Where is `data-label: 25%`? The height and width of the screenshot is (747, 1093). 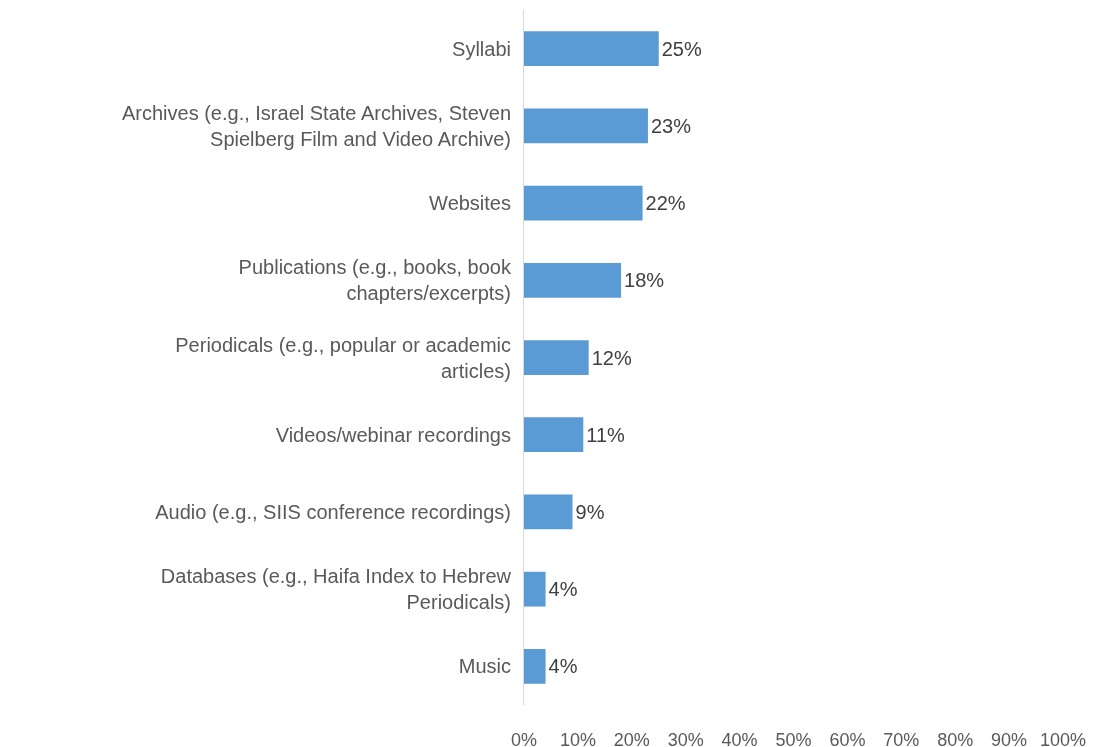 data-label: 25% is located at coordinates (681, 48).